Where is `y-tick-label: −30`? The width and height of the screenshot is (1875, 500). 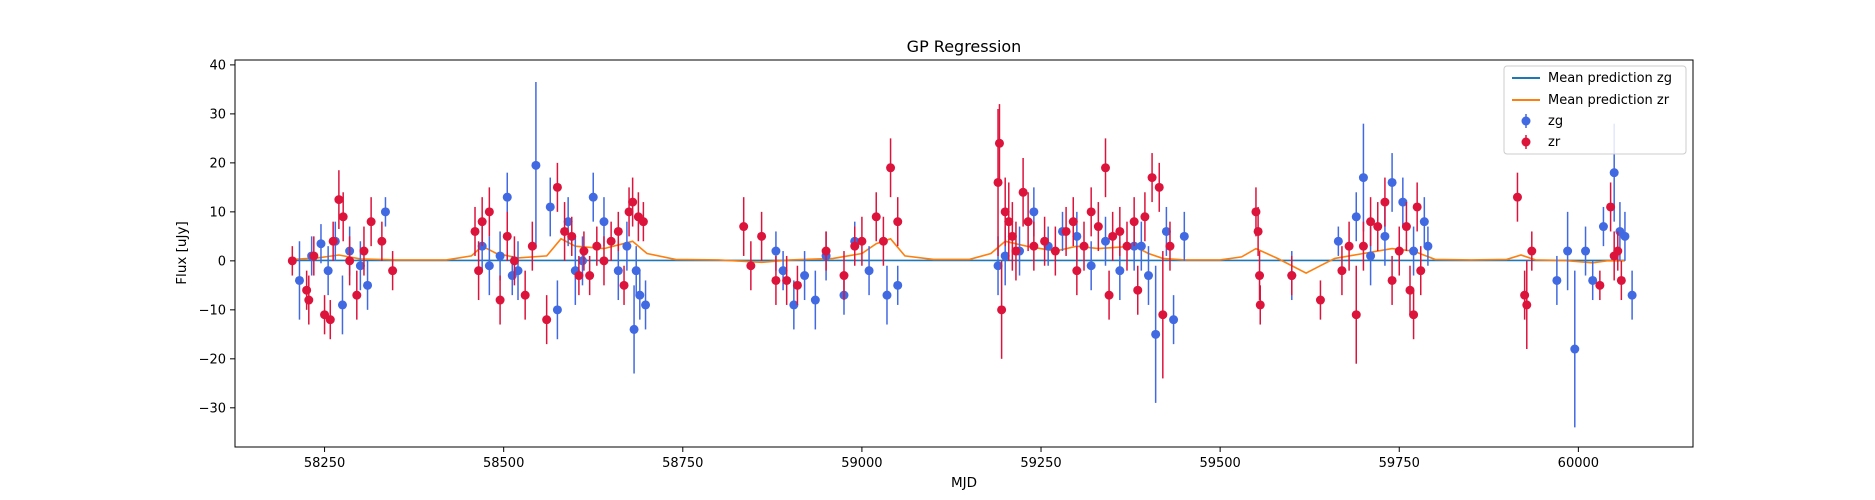
y-tick-label: −30 is located at coordinates (212, 408).